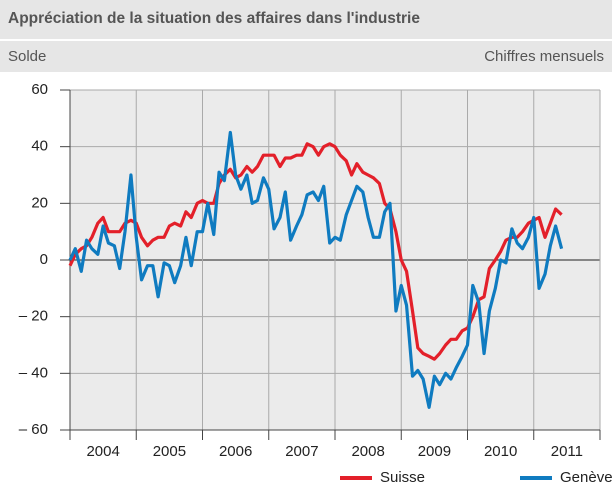  I want to click on x-tick-label: 2007, so click(301, 451).